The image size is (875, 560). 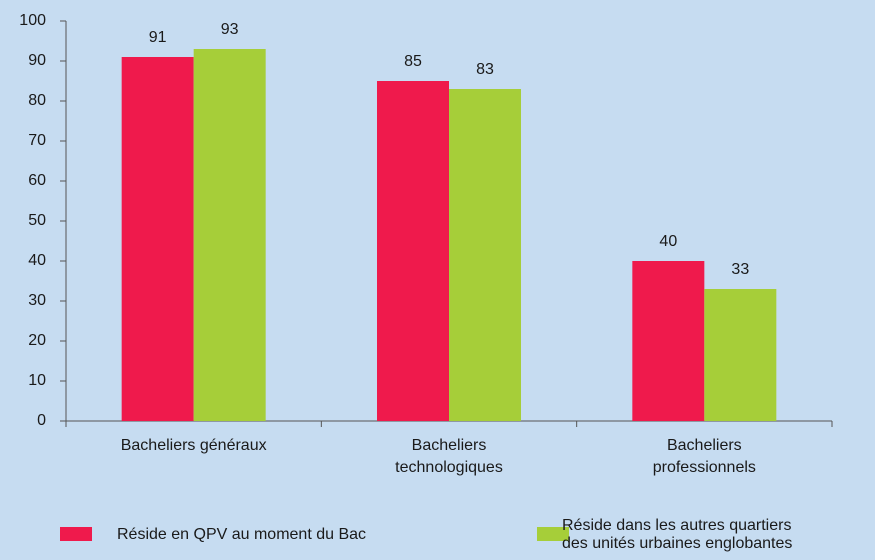 What do you see at coordinates (32, 20) in the screenshot?
I see `y-tick-label: 100` at bounding box center [32, 20].